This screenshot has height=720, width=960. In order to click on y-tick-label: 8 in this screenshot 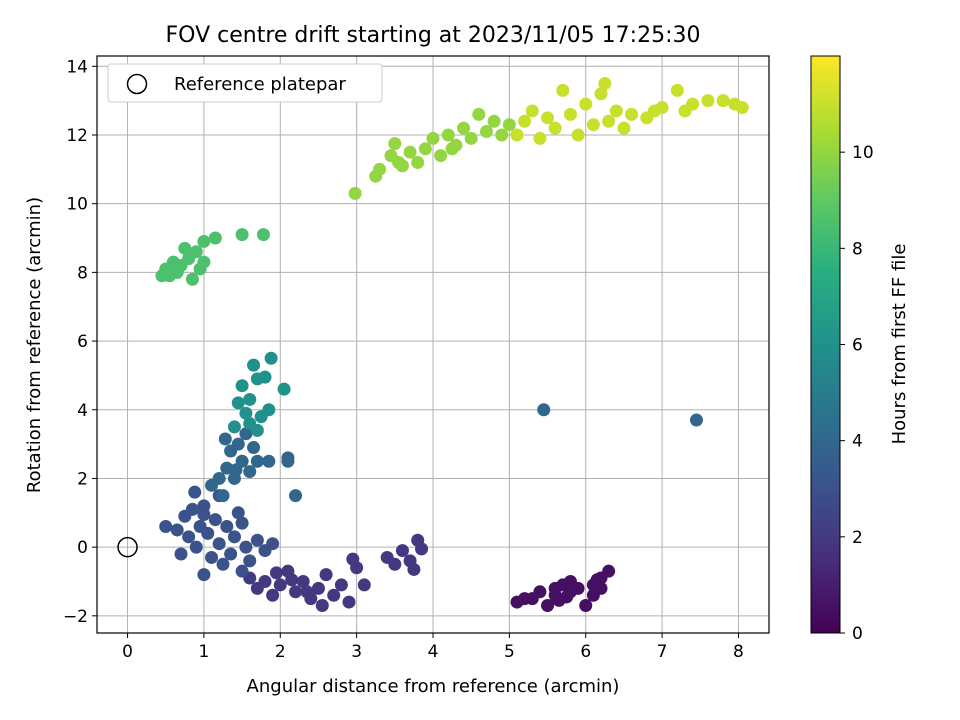, I will do `click(82, 273)`.